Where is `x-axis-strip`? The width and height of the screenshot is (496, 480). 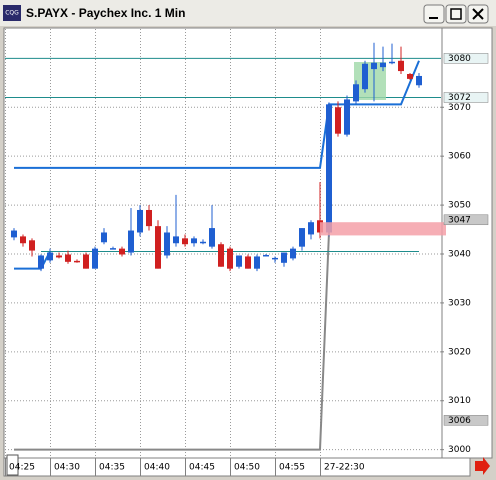 x-axis-strip is located at coordinates (237, 467).